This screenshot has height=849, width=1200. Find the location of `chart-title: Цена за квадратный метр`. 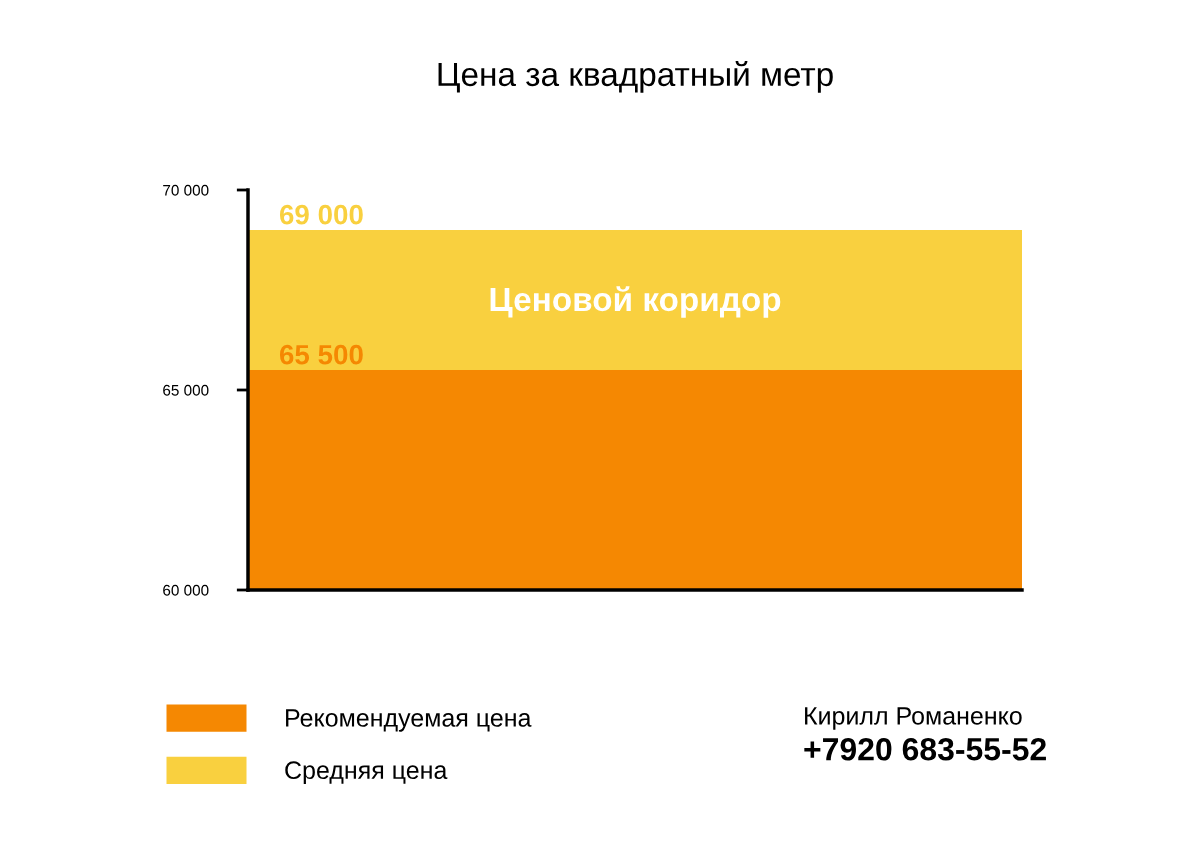

chart-title: Цена за квадратный метр is located at coordinates (635, 77).